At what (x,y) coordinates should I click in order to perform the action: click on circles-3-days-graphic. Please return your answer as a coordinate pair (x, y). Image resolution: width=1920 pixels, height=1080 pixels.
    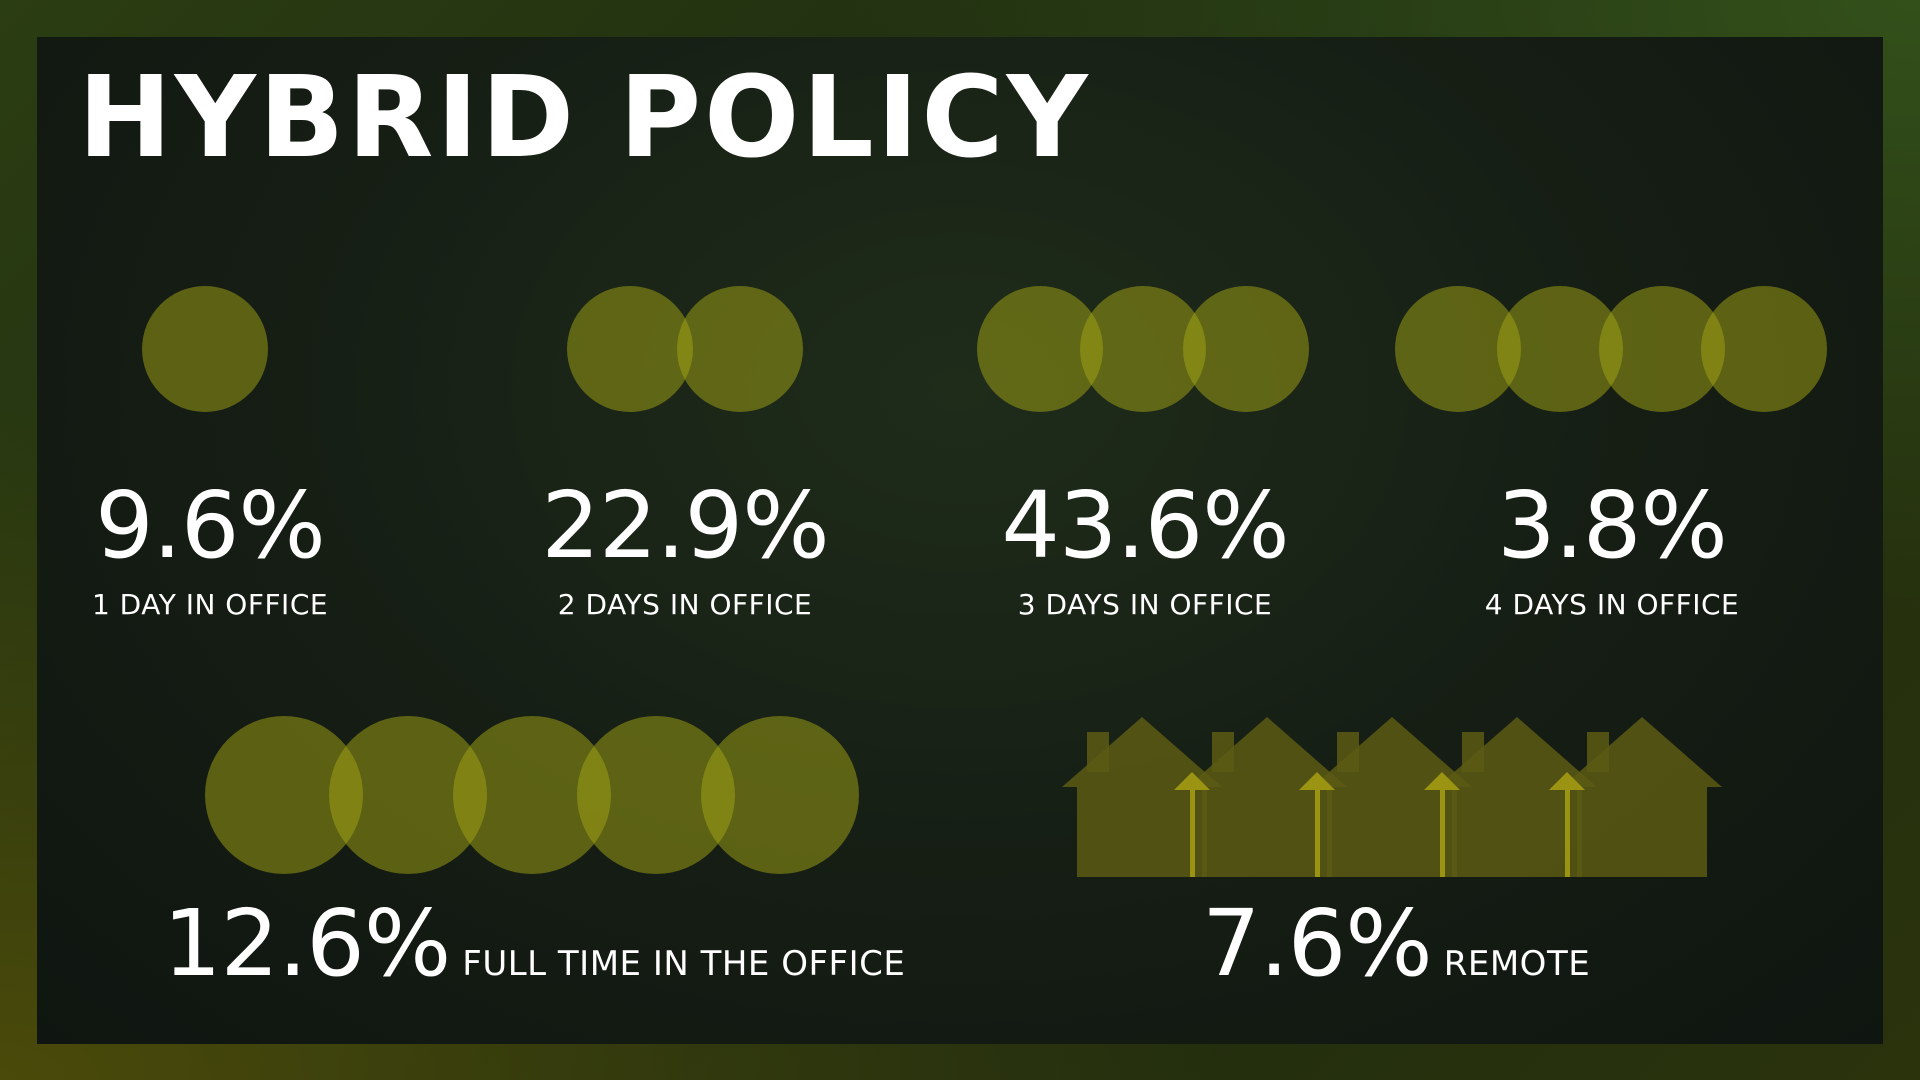
    Looking at the image, I should click on (1143, 349).